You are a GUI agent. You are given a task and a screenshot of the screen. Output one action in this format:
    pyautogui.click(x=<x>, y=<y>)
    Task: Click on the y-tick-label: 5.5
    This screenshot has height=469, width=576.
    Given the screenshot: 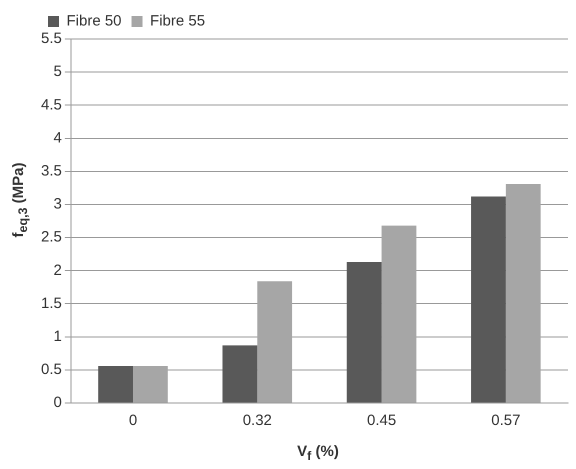 What is the action you would take?
    pyautogui.click(x=51, y=39)
    